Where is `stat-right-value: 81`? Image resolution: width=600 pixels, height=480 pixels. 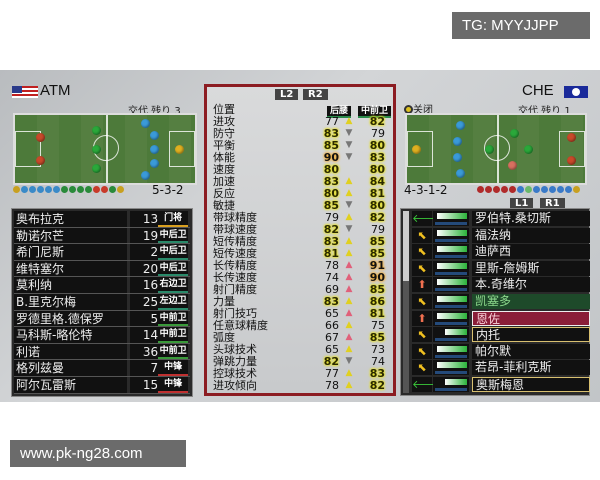
stat-right-value: 81 is located at coordinates (377, 193).